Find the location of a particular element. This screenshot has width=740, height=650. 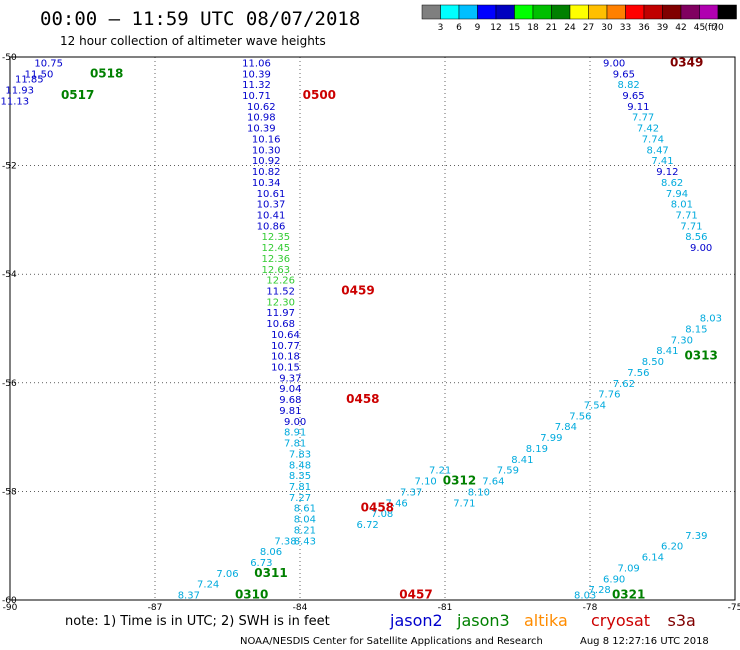

wave-height-label: 8.35 is located at coordinates (300, 476).